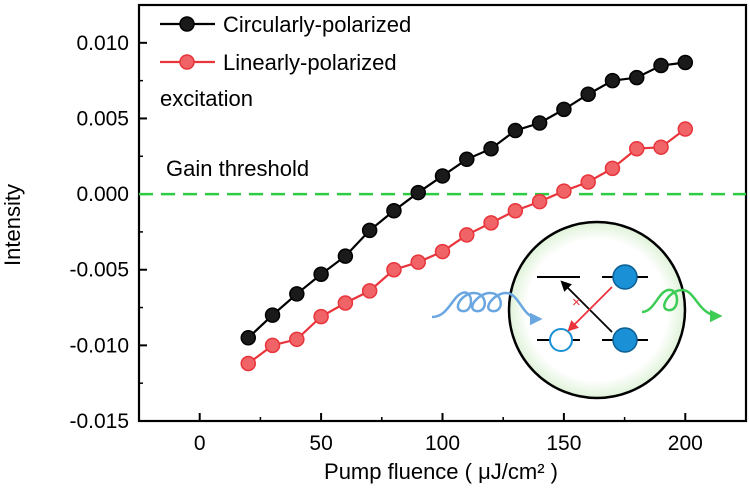  Describe the element at coordinates (487, 308) in the screenshot. I see `incoming-circular-wave` at that location.